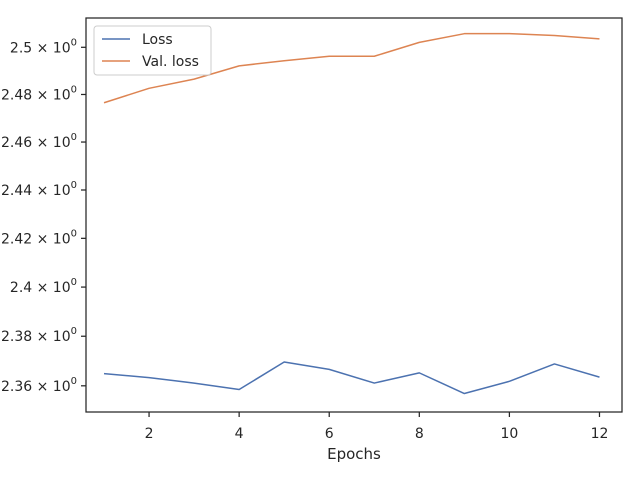 This screenshot has height=480, width=640. Describe the element at coordinates (39, 93) in the screenshot. I see `y-tick-label: 2.48 × 100` at that location.